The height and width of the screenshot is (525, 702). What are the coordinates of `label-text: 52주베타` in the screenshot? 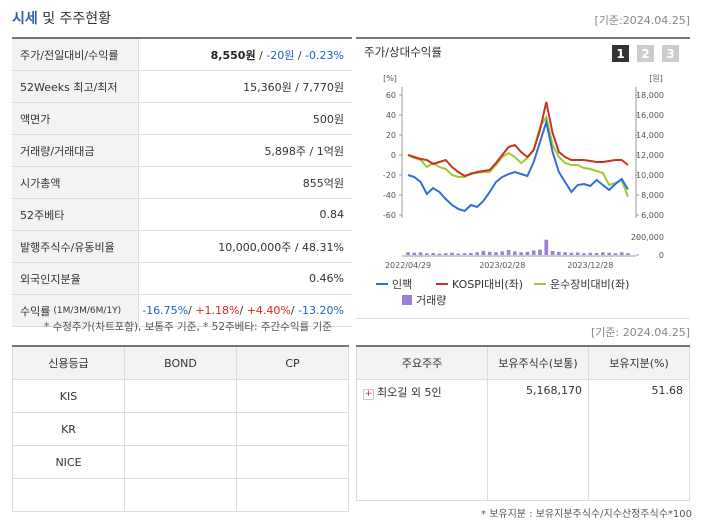 It's located at (42, 215).